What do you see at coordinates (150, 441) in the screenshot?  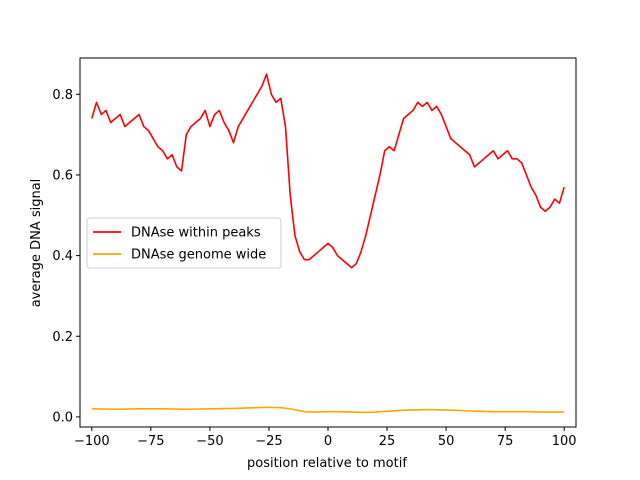 I see `x-tick-label: −75` at bounding box center [150, 441].